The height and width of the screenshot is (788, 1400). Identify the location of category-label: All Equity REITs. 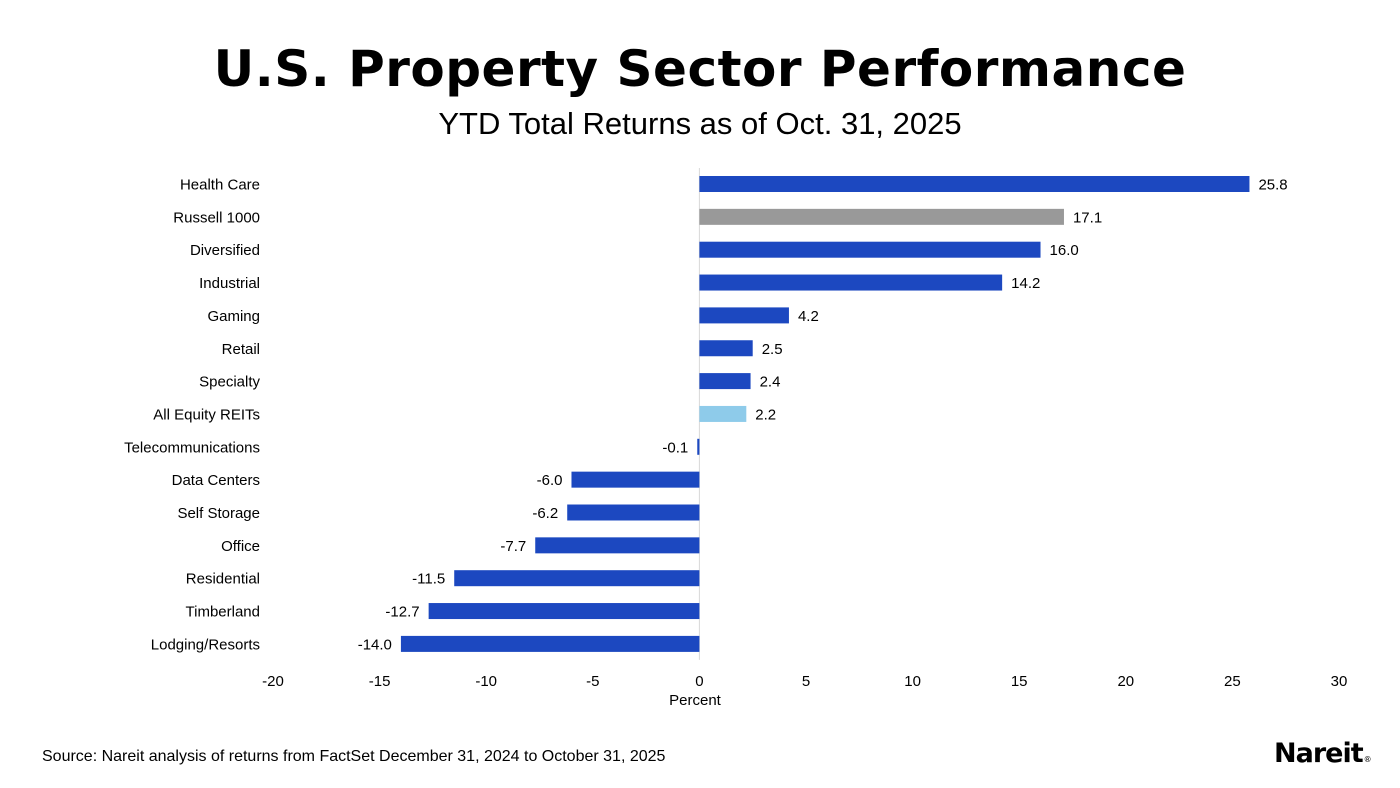
(206, 414).